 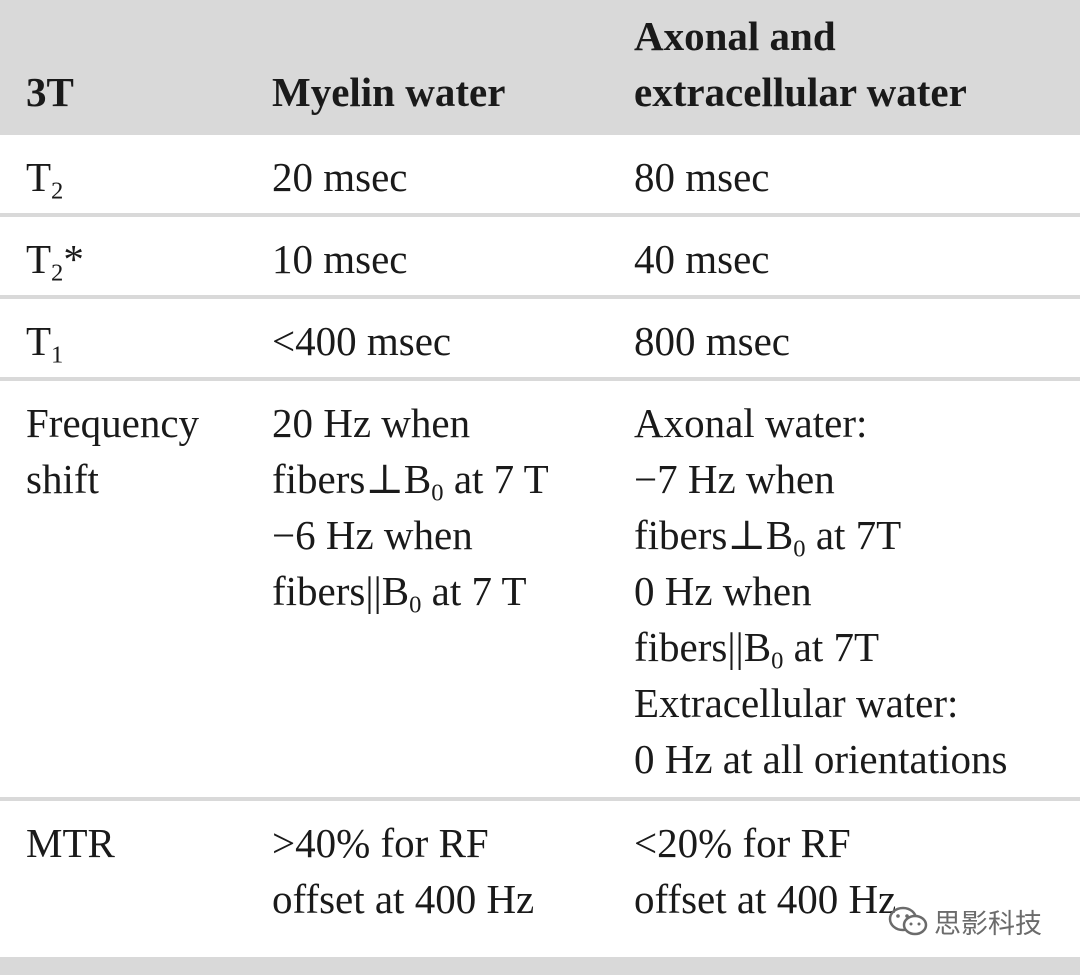 I want to click on watermark: 思影科技, so click(x=965, y=921).